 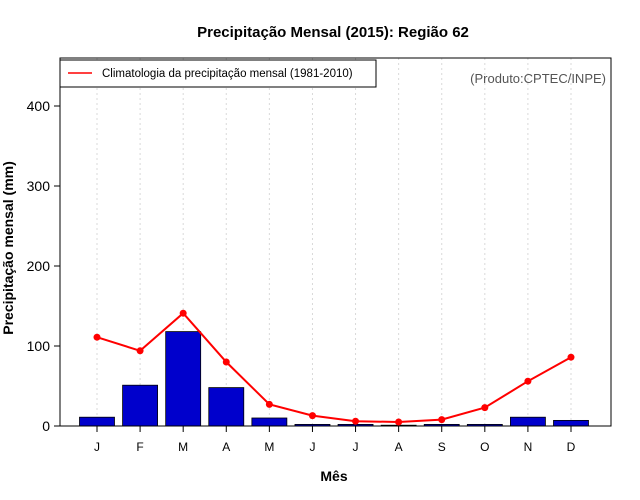 I want to click on y-tick-label: 100, so click(x=39, y=346).